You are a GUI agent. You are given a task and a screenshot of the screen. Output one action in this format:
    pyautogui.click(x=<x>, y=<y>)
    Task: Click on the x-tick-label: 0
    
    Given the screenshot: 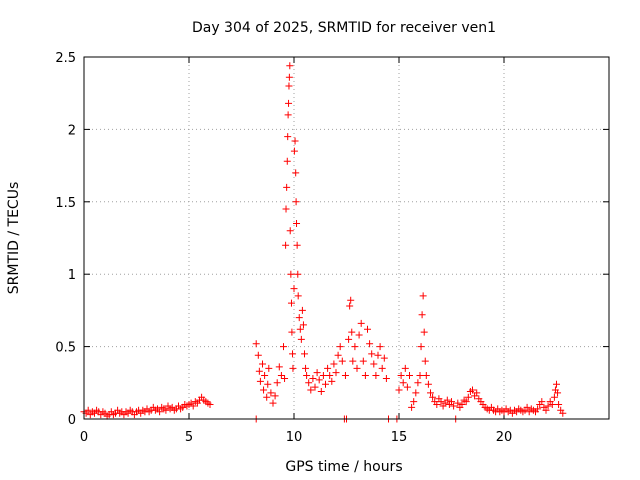 What is the action you would take?
    pyautogui.click(x=84, y=437)
    